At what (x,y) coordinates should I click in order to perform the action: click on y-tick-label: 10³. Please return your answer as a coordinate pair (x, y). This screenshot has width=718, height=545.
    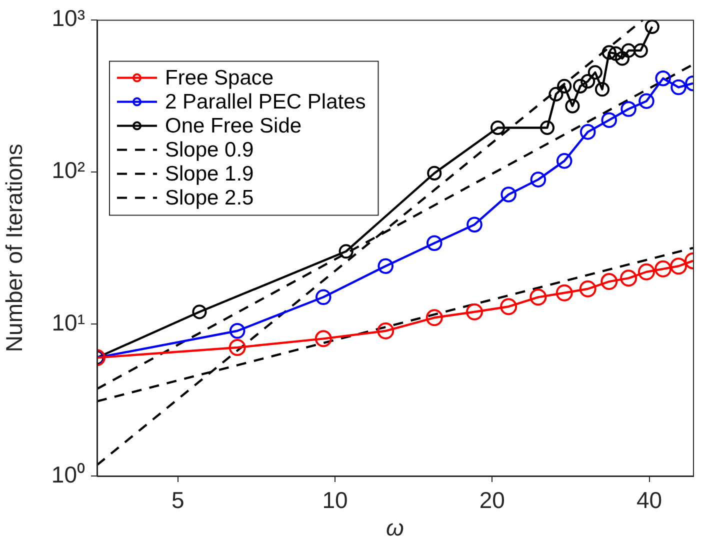
    Looking at the image, I should click on (69, 18).